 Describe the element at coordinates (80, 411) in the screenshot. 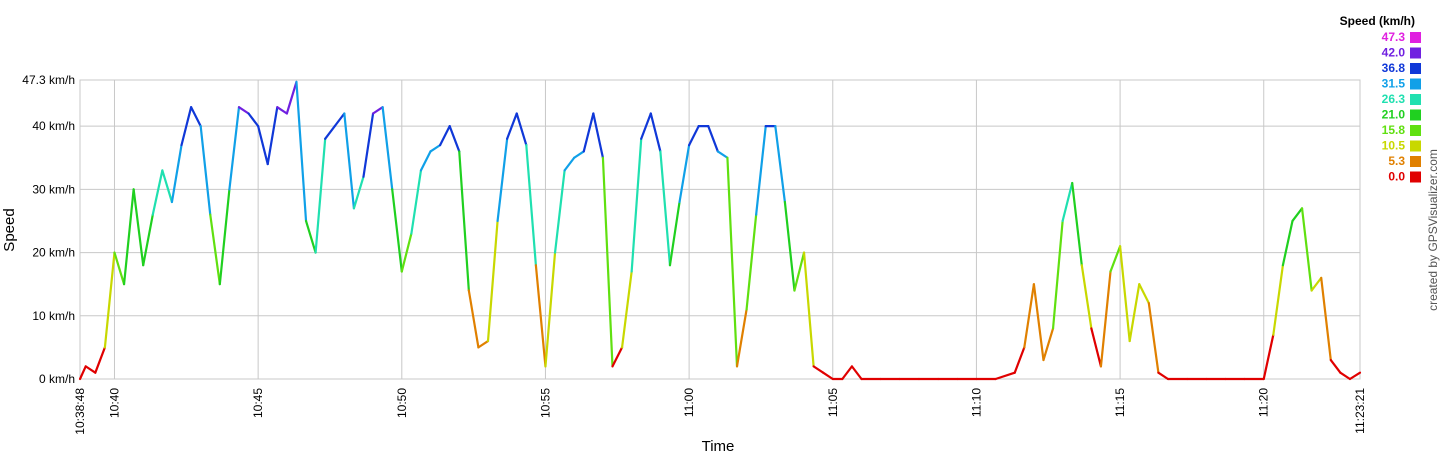

I see `x-tick-label: 10:38:48` at that location.